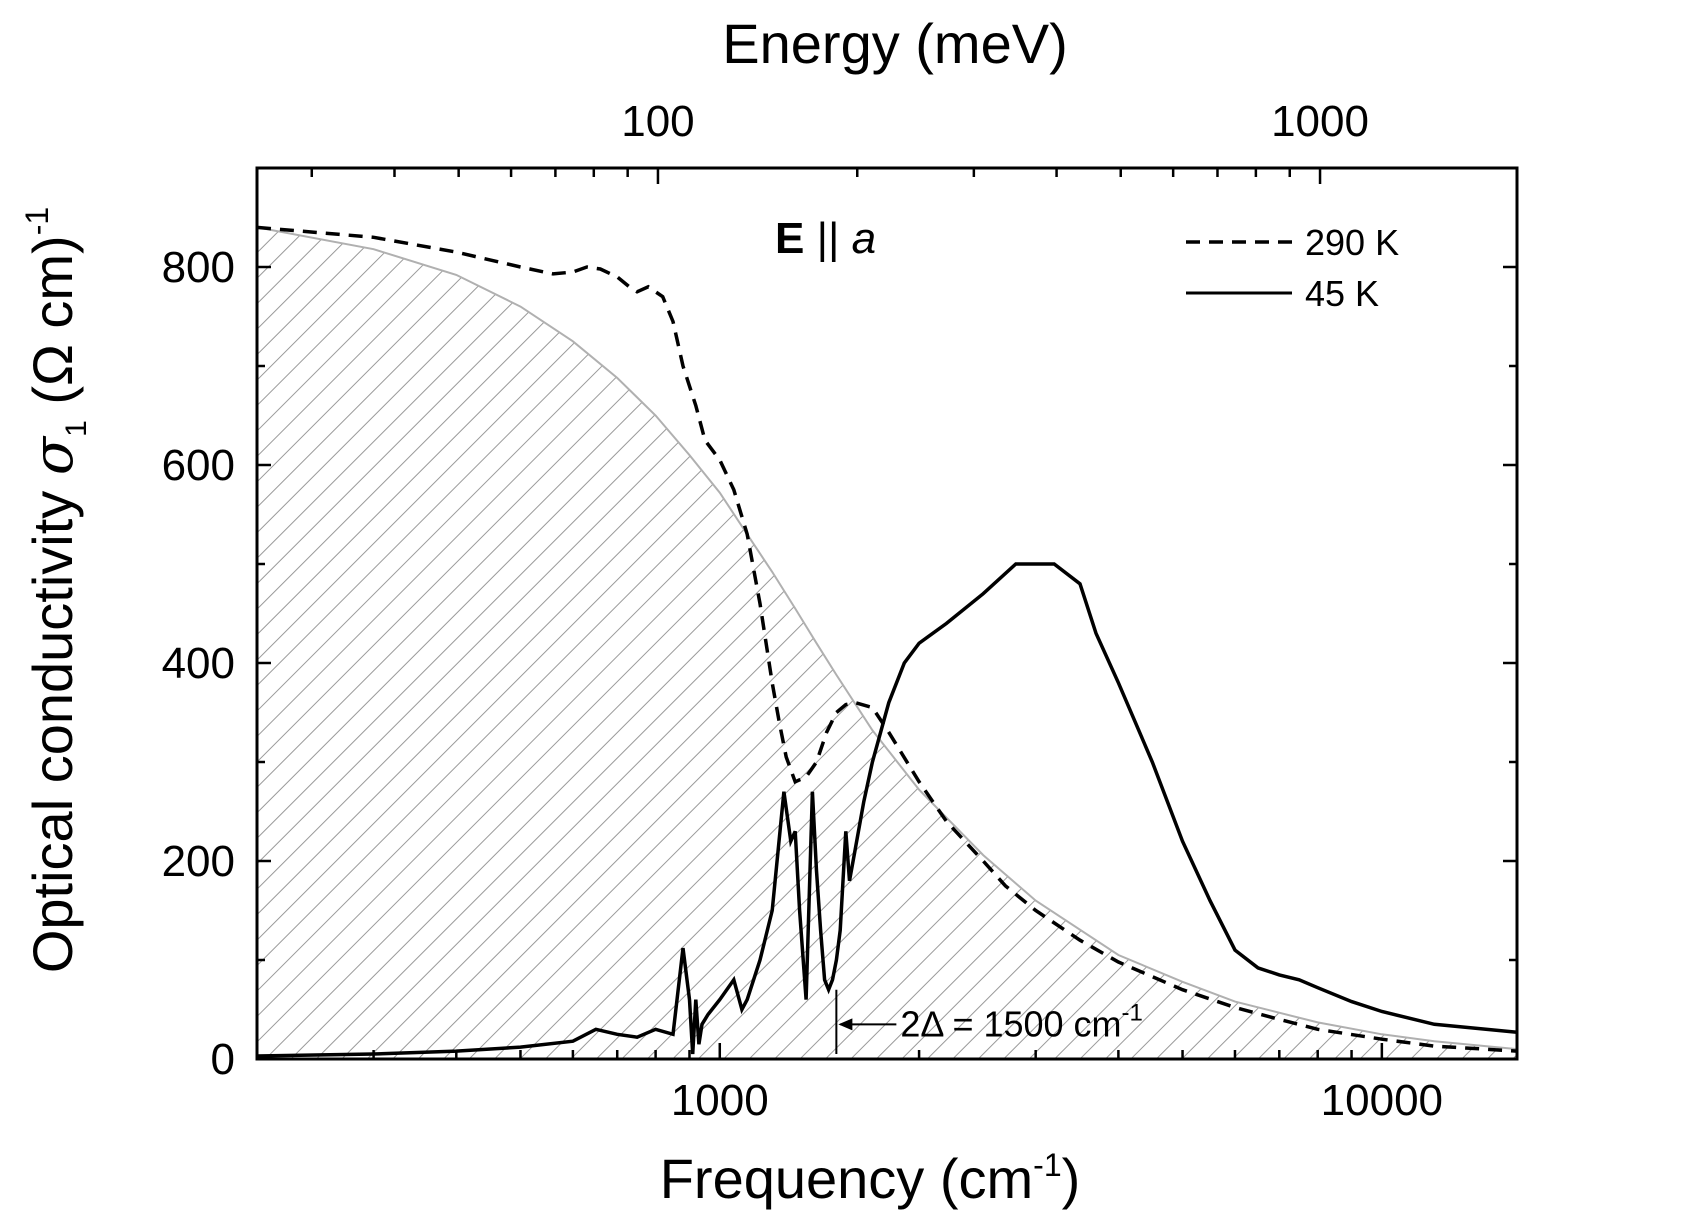 This screenshot has width=1692, height=1217. Describe the element at coordinates (825, 238) in the screenshot. I see `panel-label: E || a` at that location.